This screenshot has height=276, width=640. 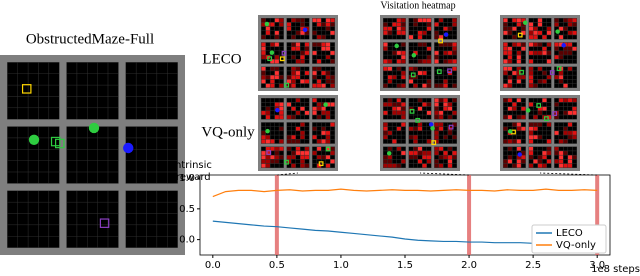 What do you see at coordinates (597, 215) in the screenshot?
I see `highlight` at bounding box center [597, 215].